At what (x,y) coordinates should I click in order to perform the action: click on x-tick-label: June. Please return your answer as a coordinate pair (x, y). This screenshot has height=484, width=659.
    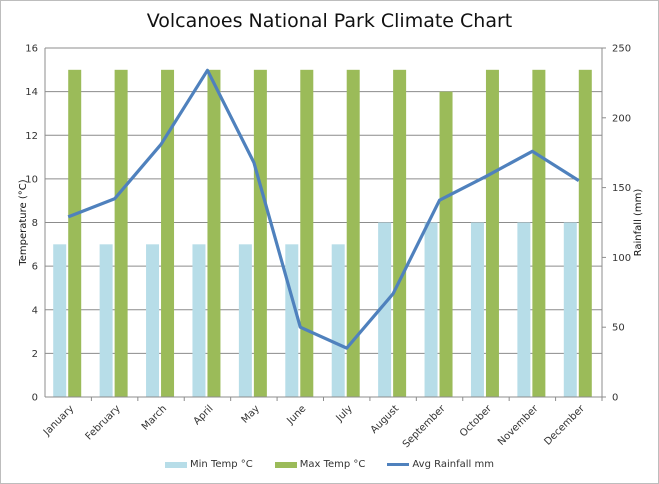
    Looking at the image, I should click on (297, 415).